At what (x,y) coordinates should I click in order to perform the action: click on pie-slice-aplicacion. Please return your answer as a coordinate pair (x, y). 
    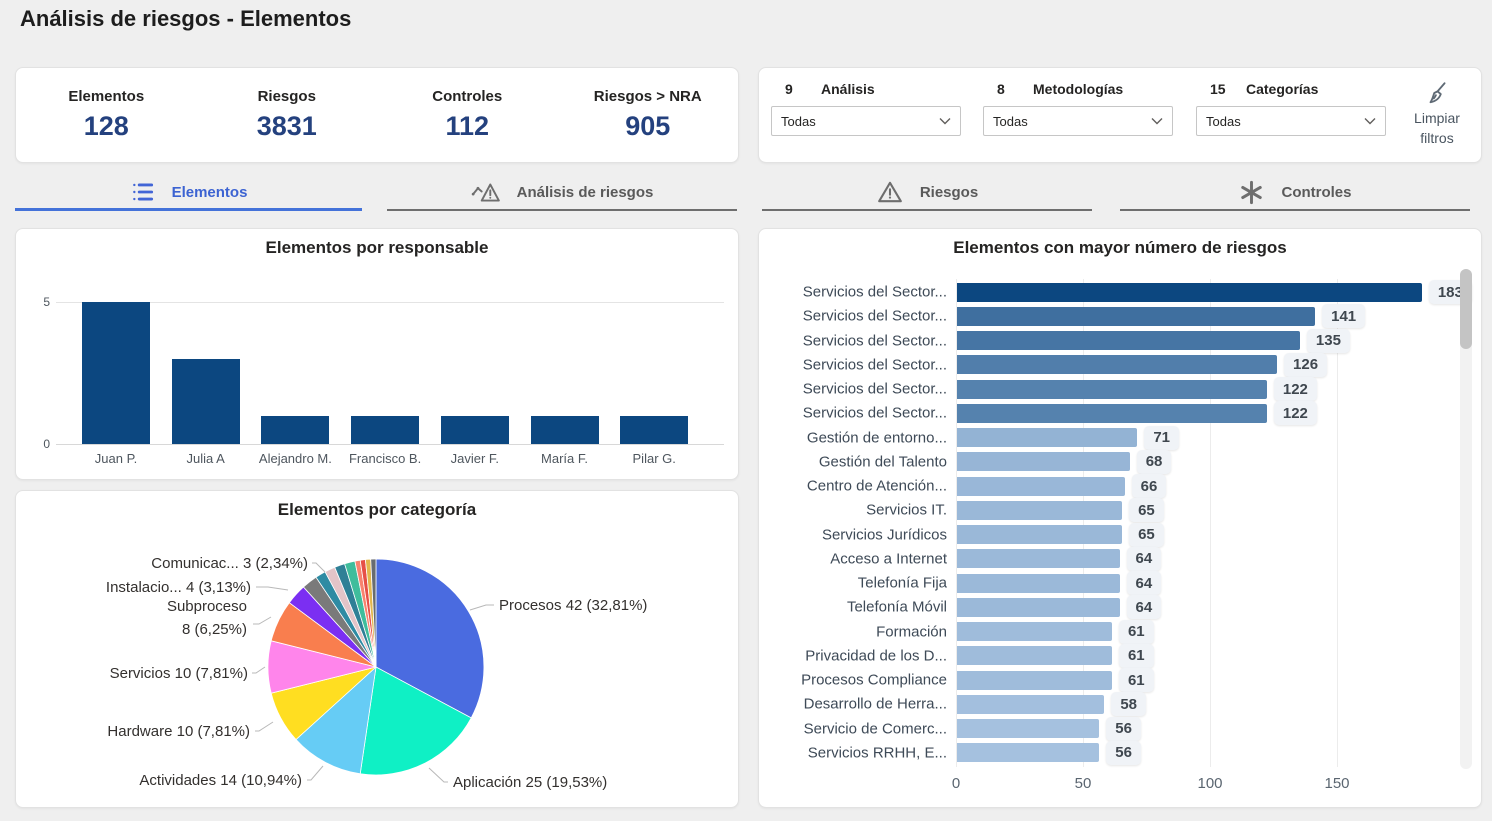
    Looking at the image, I should click on (415, 721).